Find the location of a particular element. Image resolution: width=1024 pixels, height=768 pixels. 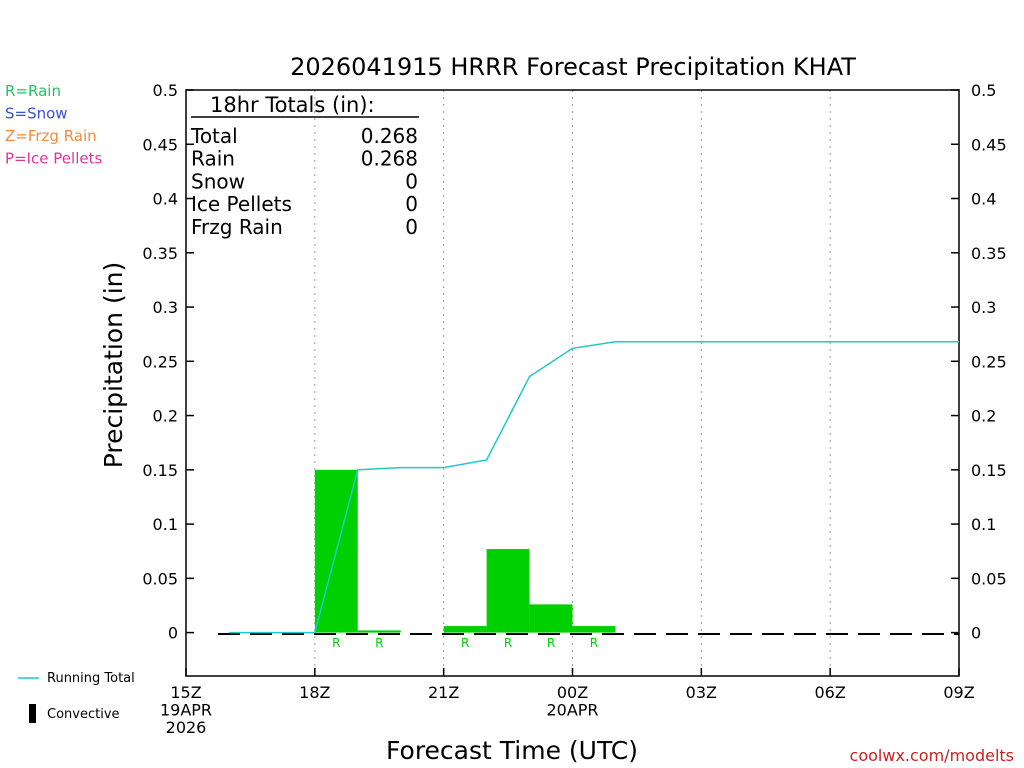

totals-value-0: 0.268 is located at coordinates (389, 136).